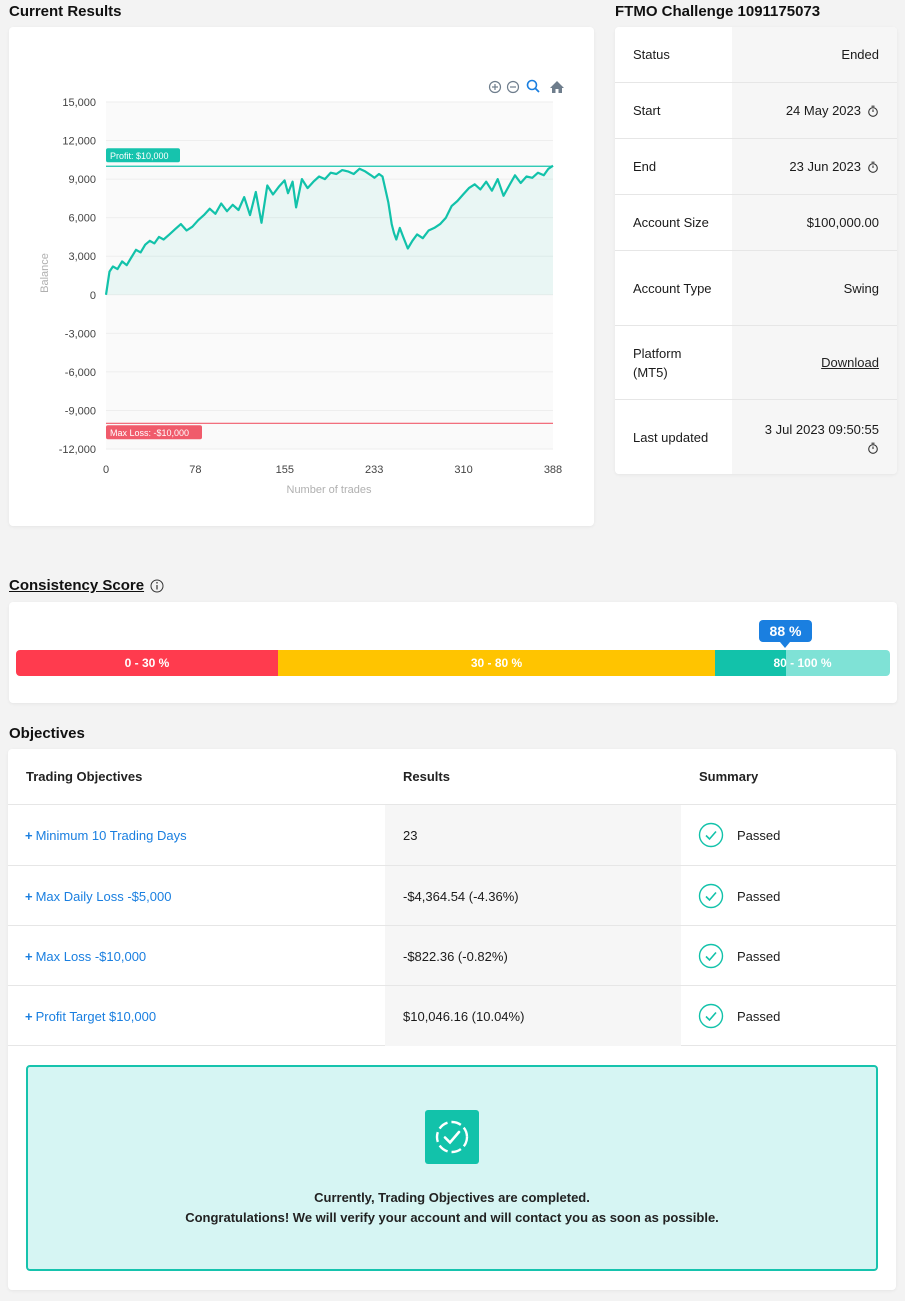 This screenshot has width=905, height=1301. I want to click on objective-link: + Minimum 10 Trading Days, so click(106, 835).